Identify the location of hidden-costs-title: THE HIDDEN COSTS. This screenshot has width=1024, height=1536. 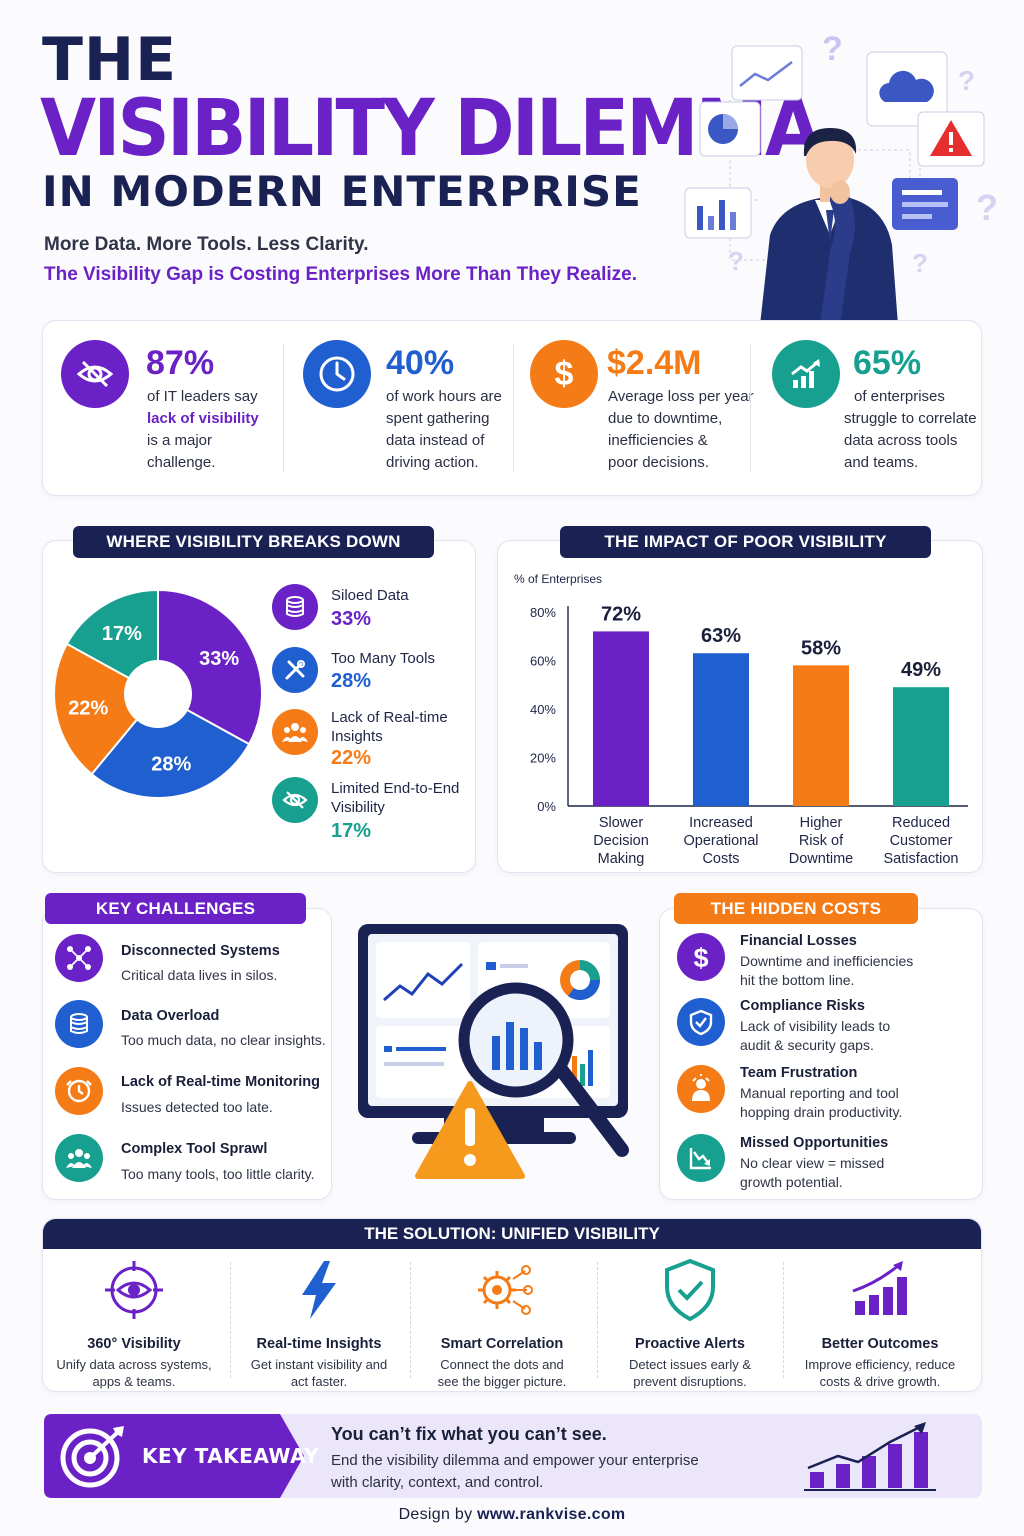
(796, 908).